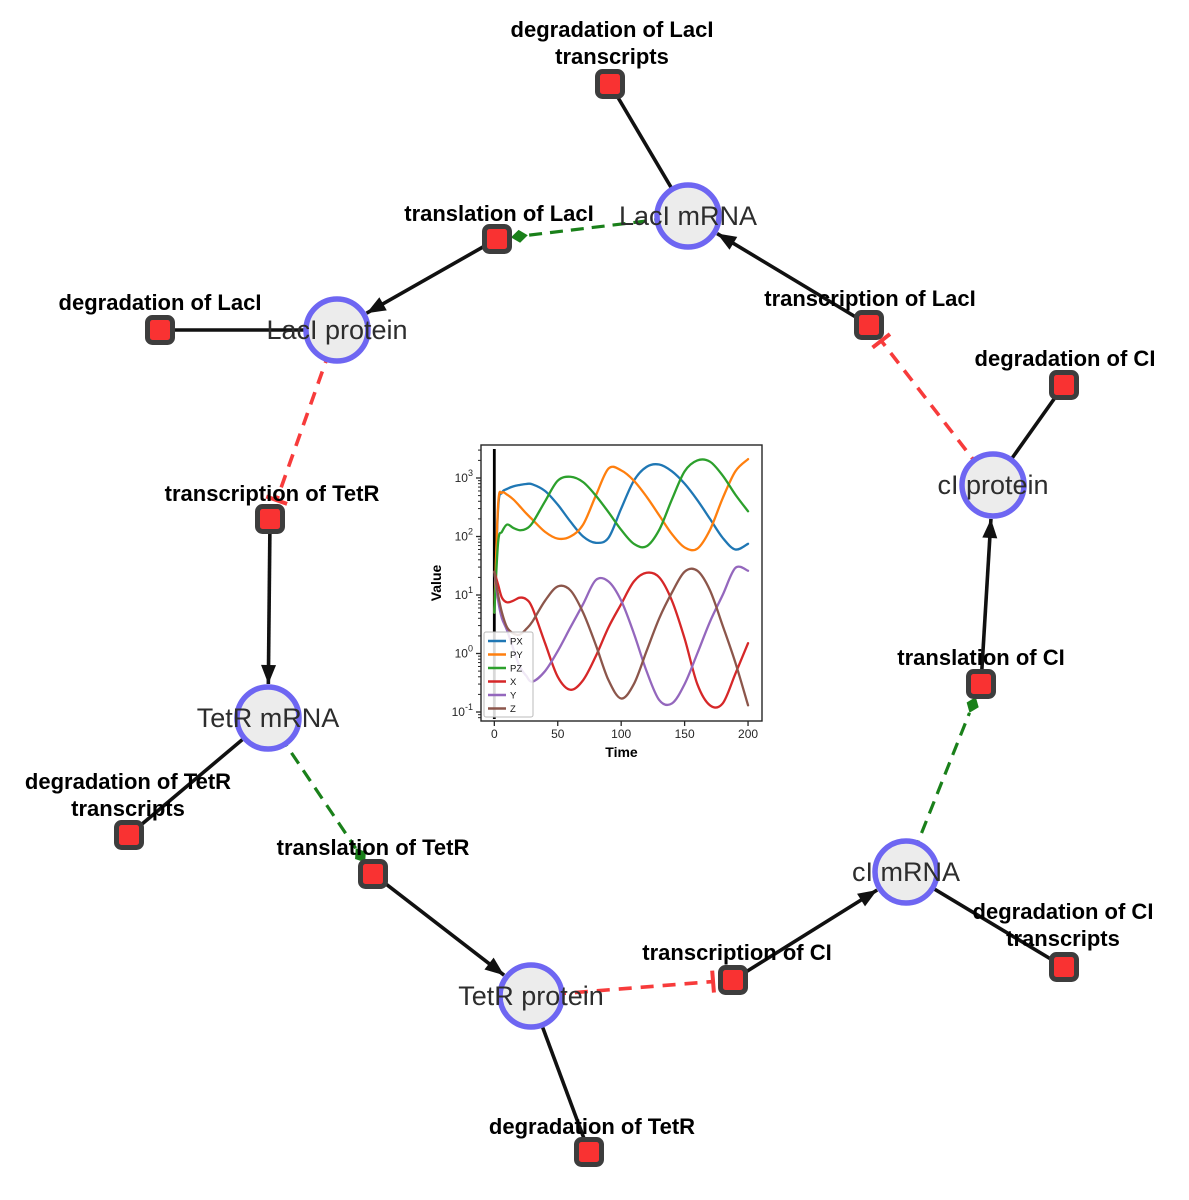 This screenshot has width=1189, height=1200. I want to click on reaction-label-deg-laci: degradation of LacI, so click(160, 302).